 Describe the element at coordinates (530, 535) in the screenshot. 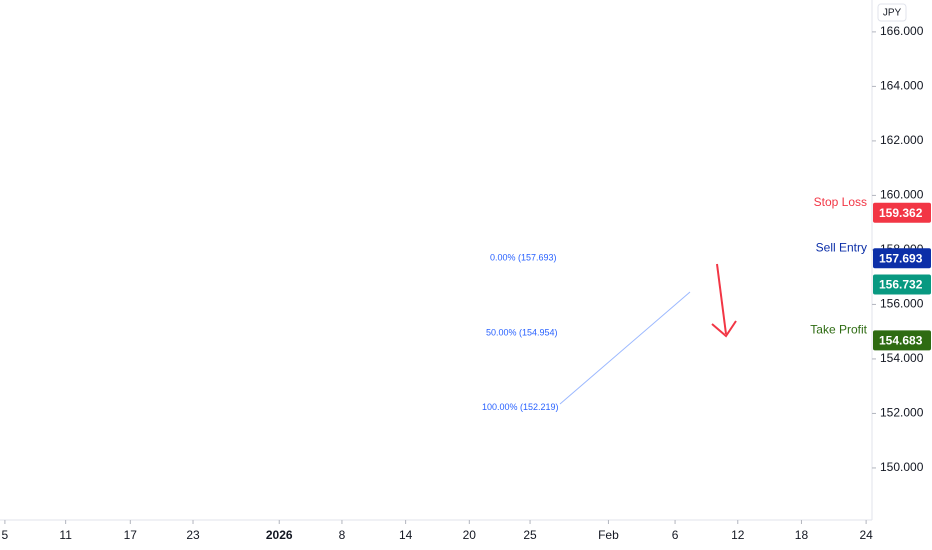

I see `x-tick-label: 25` at that location.